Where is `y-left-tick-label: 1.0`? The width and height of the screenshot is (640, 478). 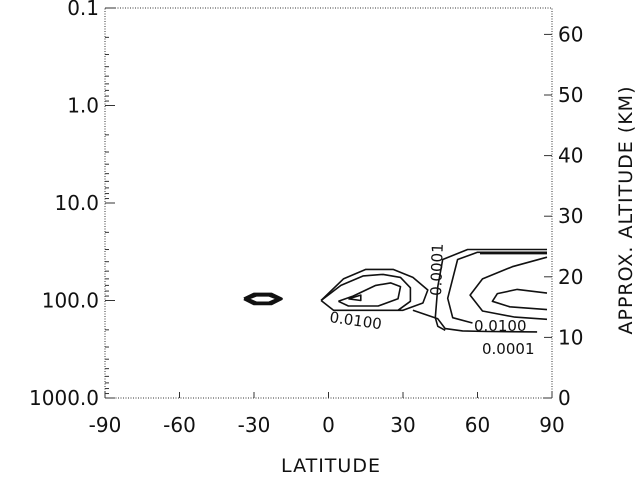
y-left-tick-label: 1.0 is located at coordinates (83, 106).